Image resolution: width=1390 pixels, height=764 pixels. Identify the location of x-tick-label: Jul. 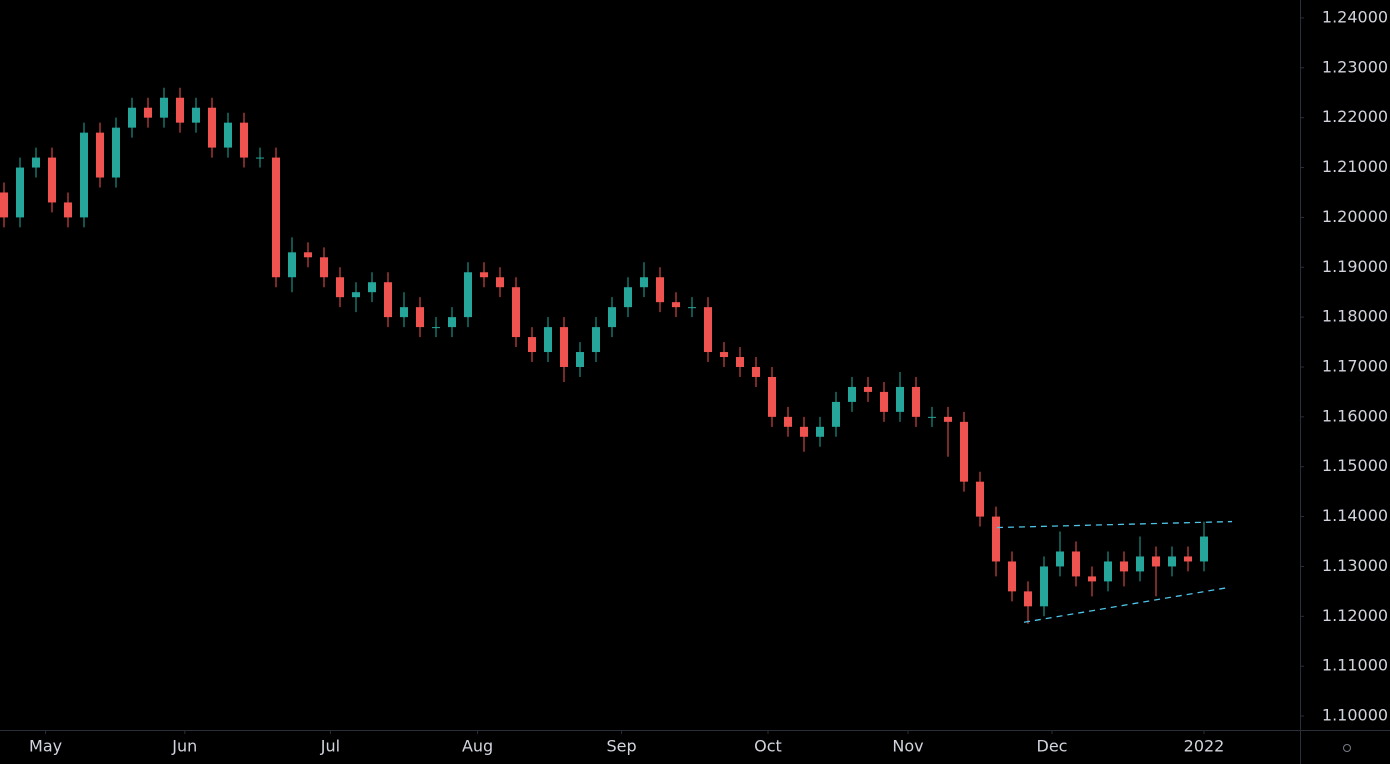
(330, 746).